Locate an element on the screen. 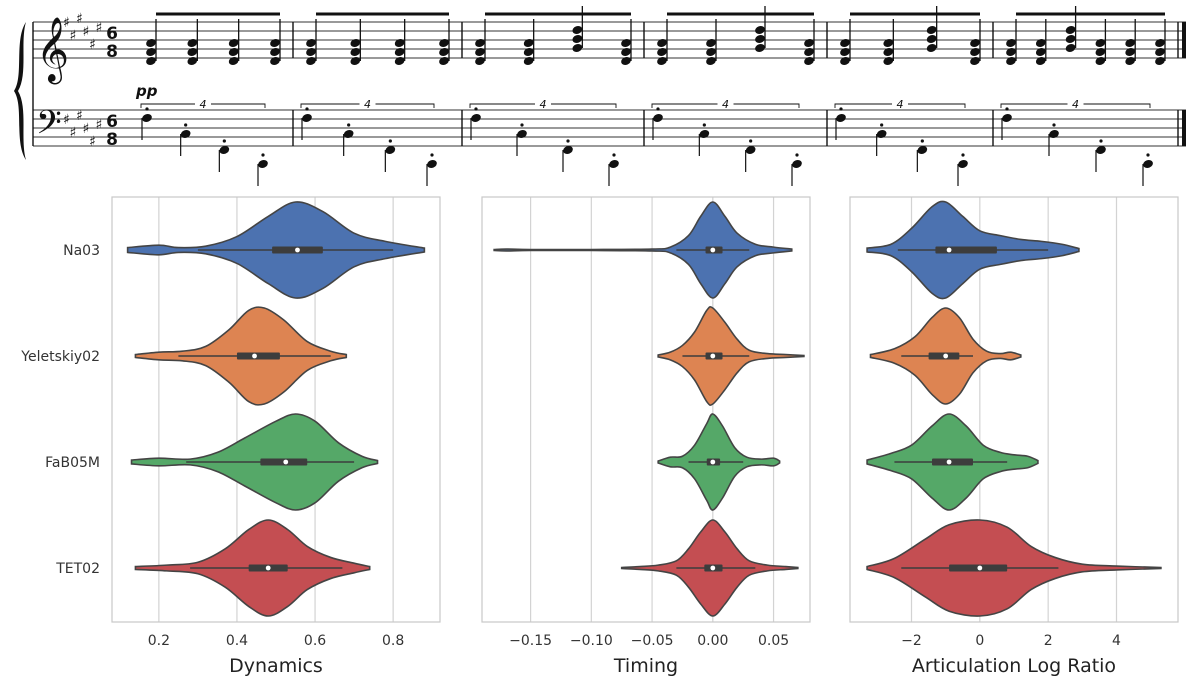 The width and height of the screenshot is (1200, 695). x-tick-label: 0.8 is located at coordinates (393, 641).